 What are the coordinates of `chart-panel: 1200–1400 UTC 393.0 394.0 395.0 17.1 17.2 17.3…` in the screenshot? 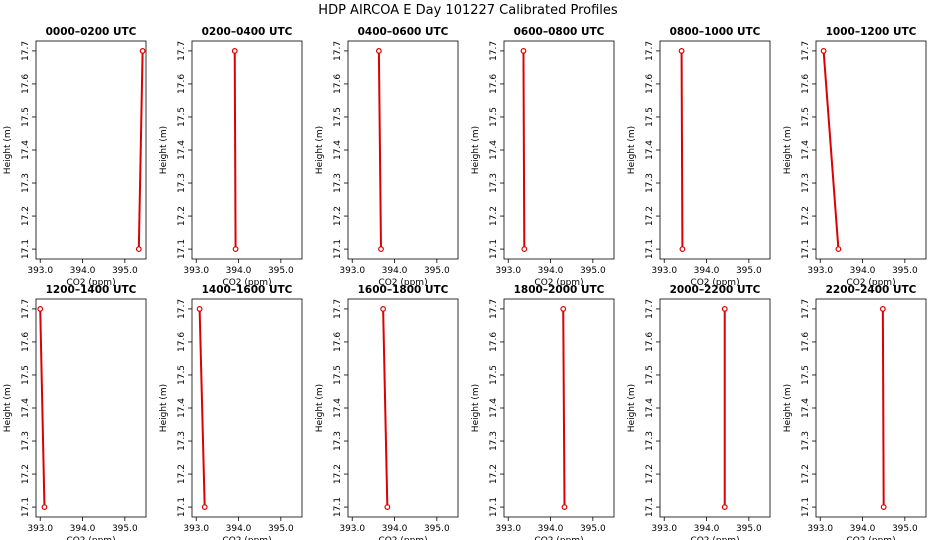 It's located at (75, 412).